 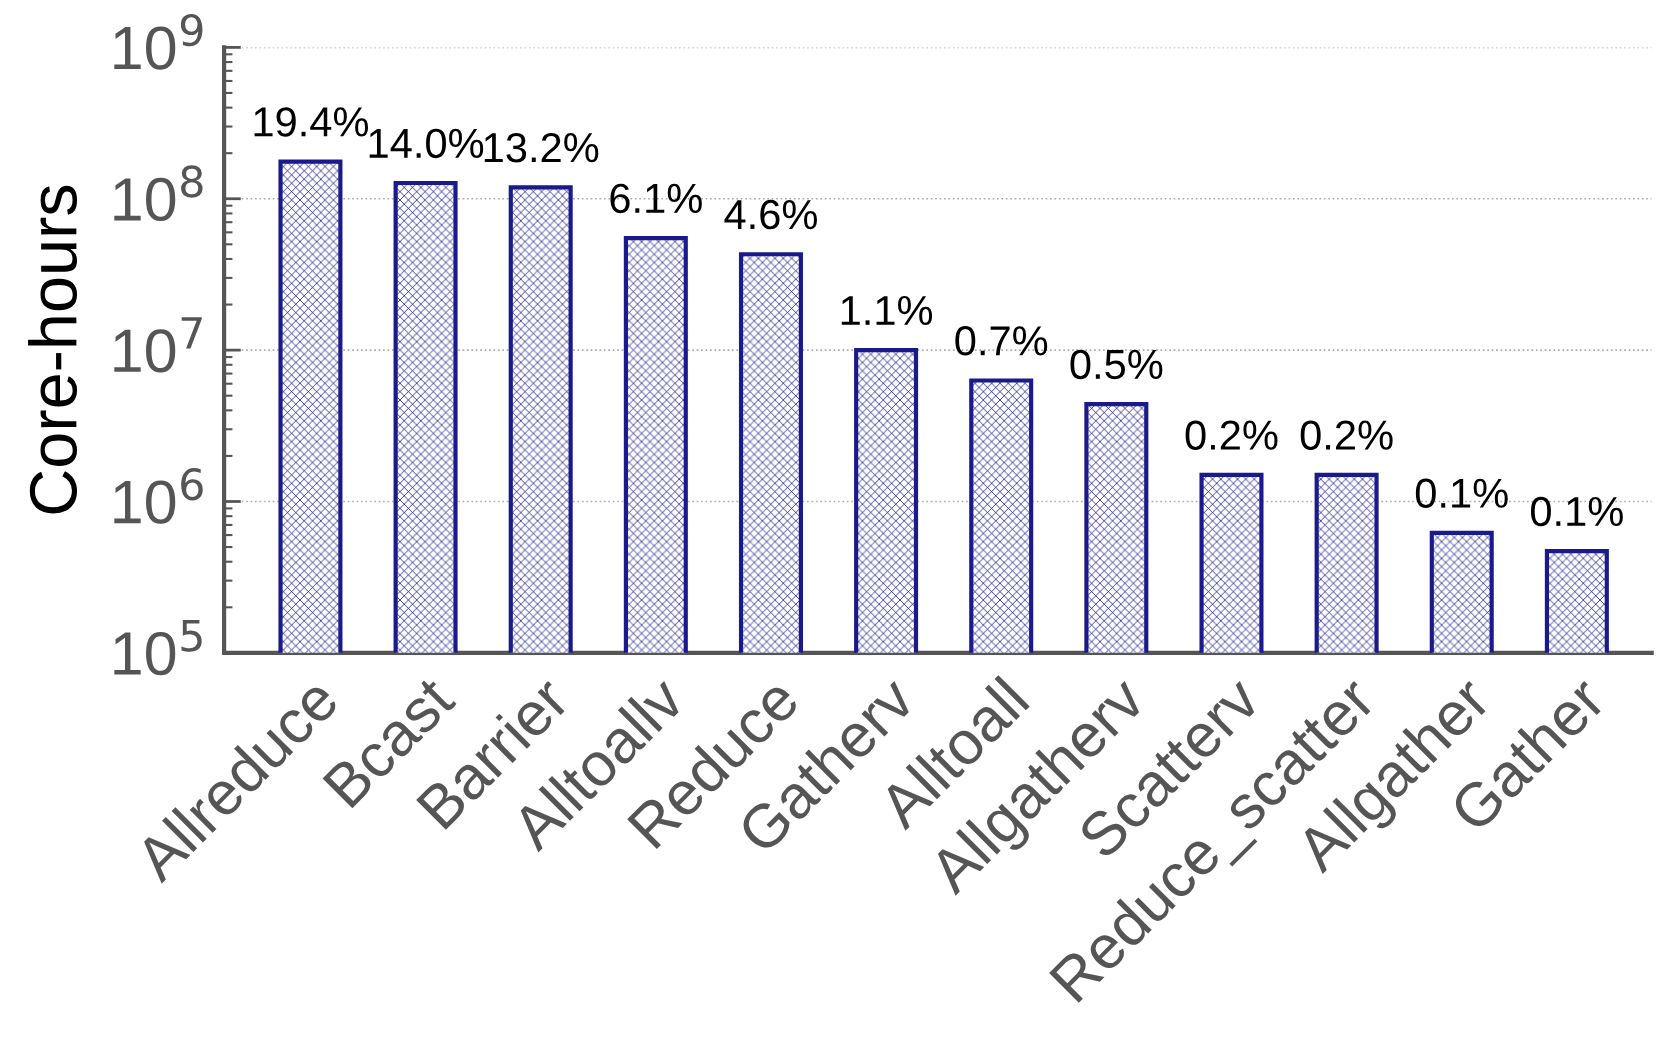 What do you see at coordinates (311, 122) in the screenshot?
I see `annotation: 19.4%` at bounding box center [311, 122].